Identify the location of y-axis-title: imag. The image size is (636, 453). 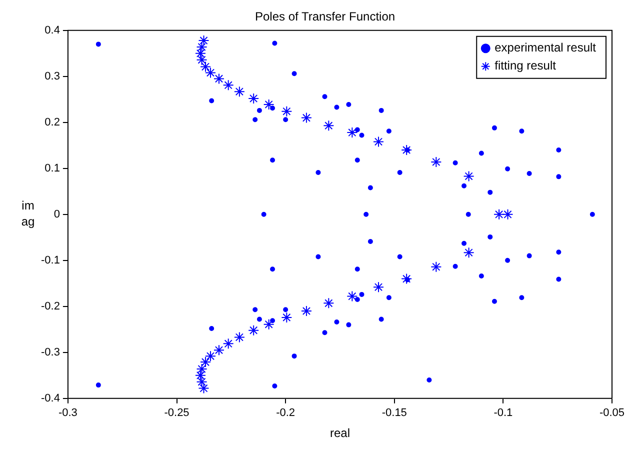
(28, 213).